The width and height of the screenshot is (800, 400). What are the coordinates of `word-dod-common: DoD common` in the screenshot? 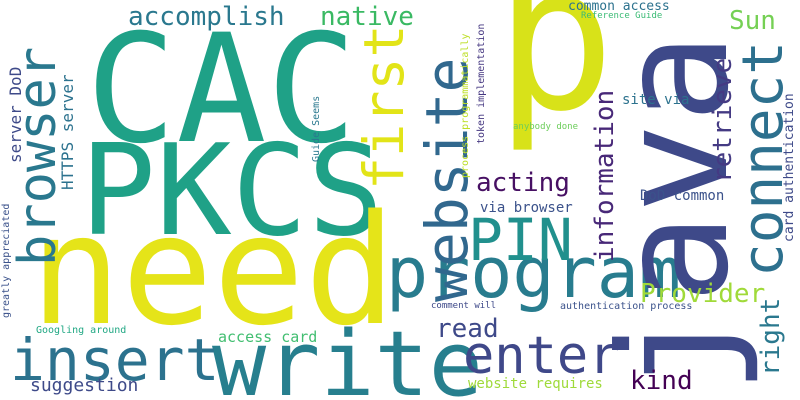 It's located at (682, 196).